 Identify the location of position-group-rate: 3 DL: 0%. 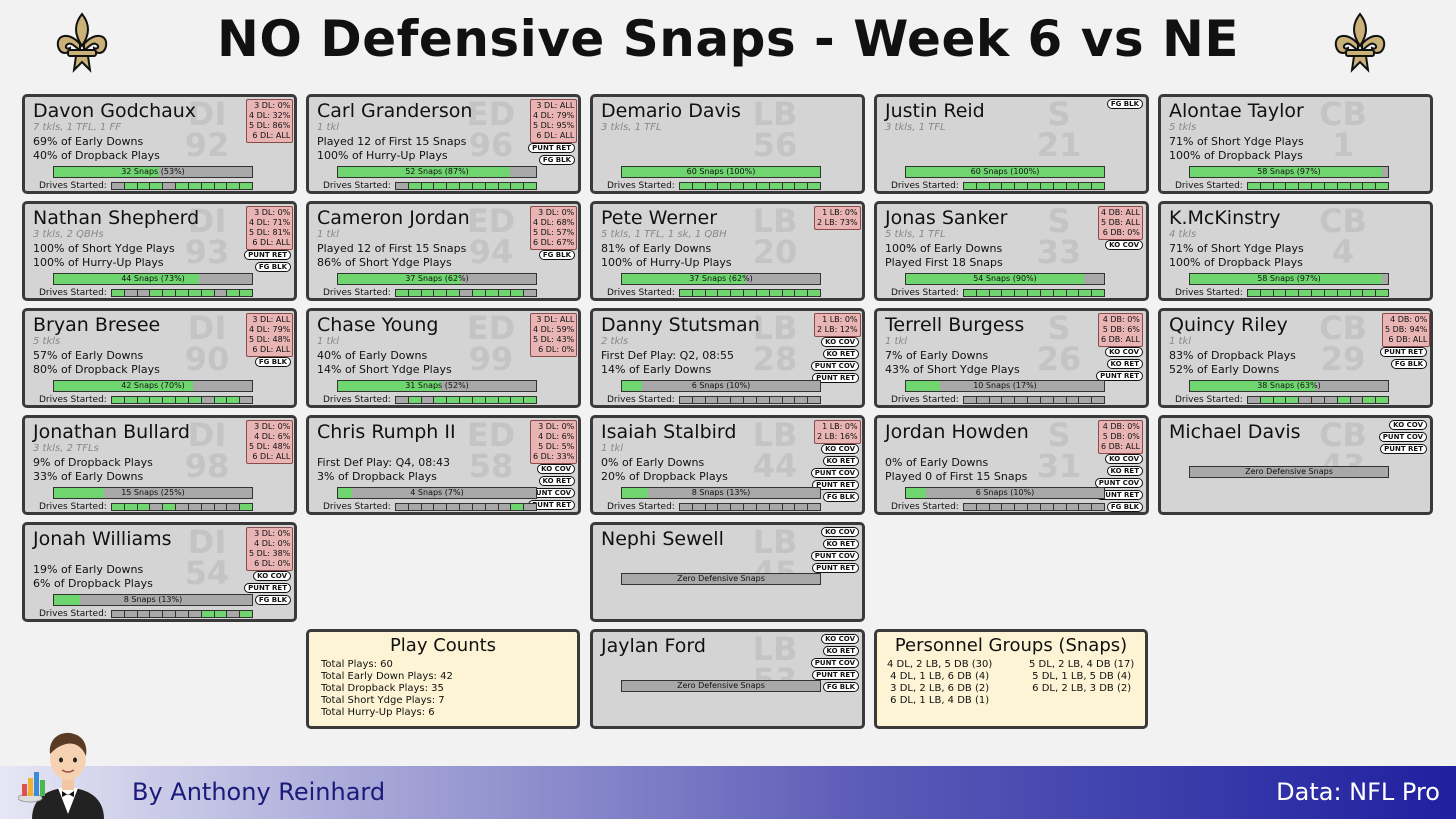
(272, 212).